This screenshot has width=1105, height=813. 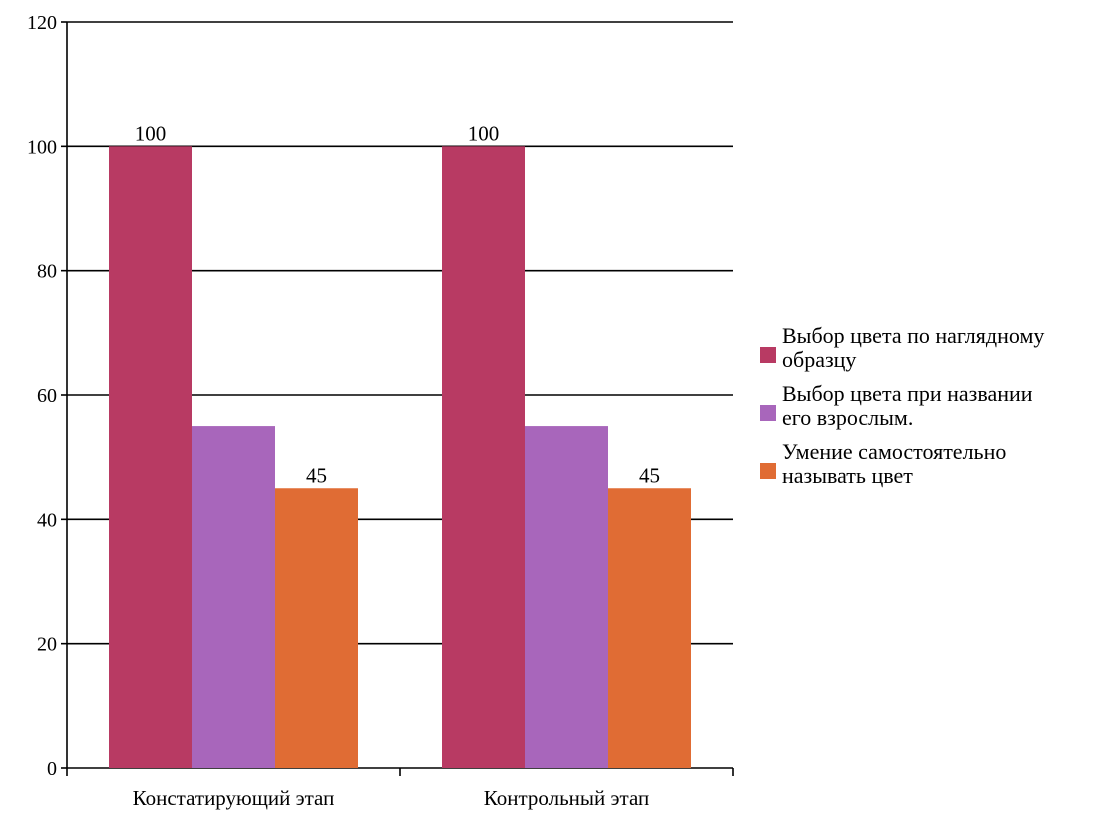 What do you see at coordinates (47, 396) in the screenshot?
I see `y-tick-label: 60` at bounding box center [47, 396].